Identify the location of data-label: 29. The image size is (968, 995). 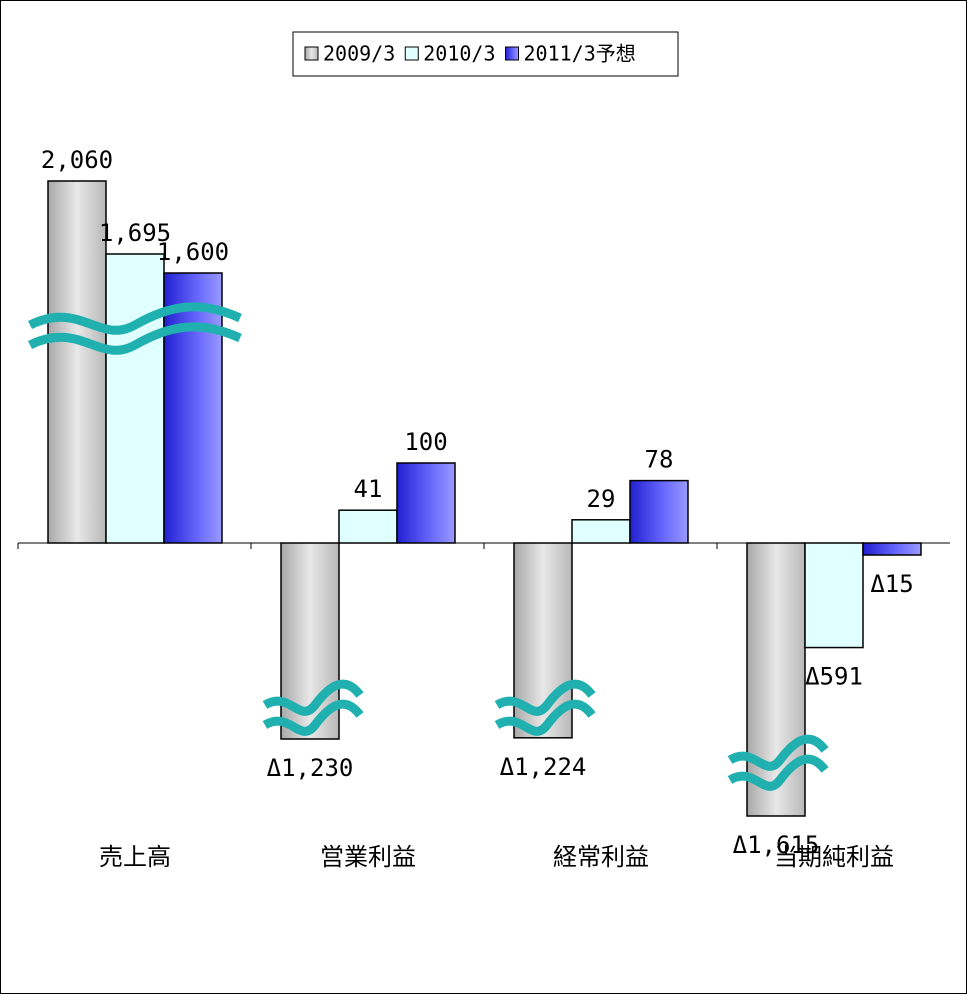
(601, 499).